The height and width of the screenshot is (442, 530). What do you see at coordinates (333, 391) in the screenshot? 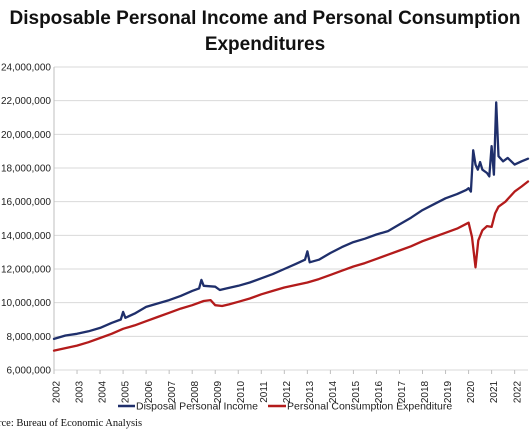
I see `x-tick-label: 2014` at bounding box center [333, 391].